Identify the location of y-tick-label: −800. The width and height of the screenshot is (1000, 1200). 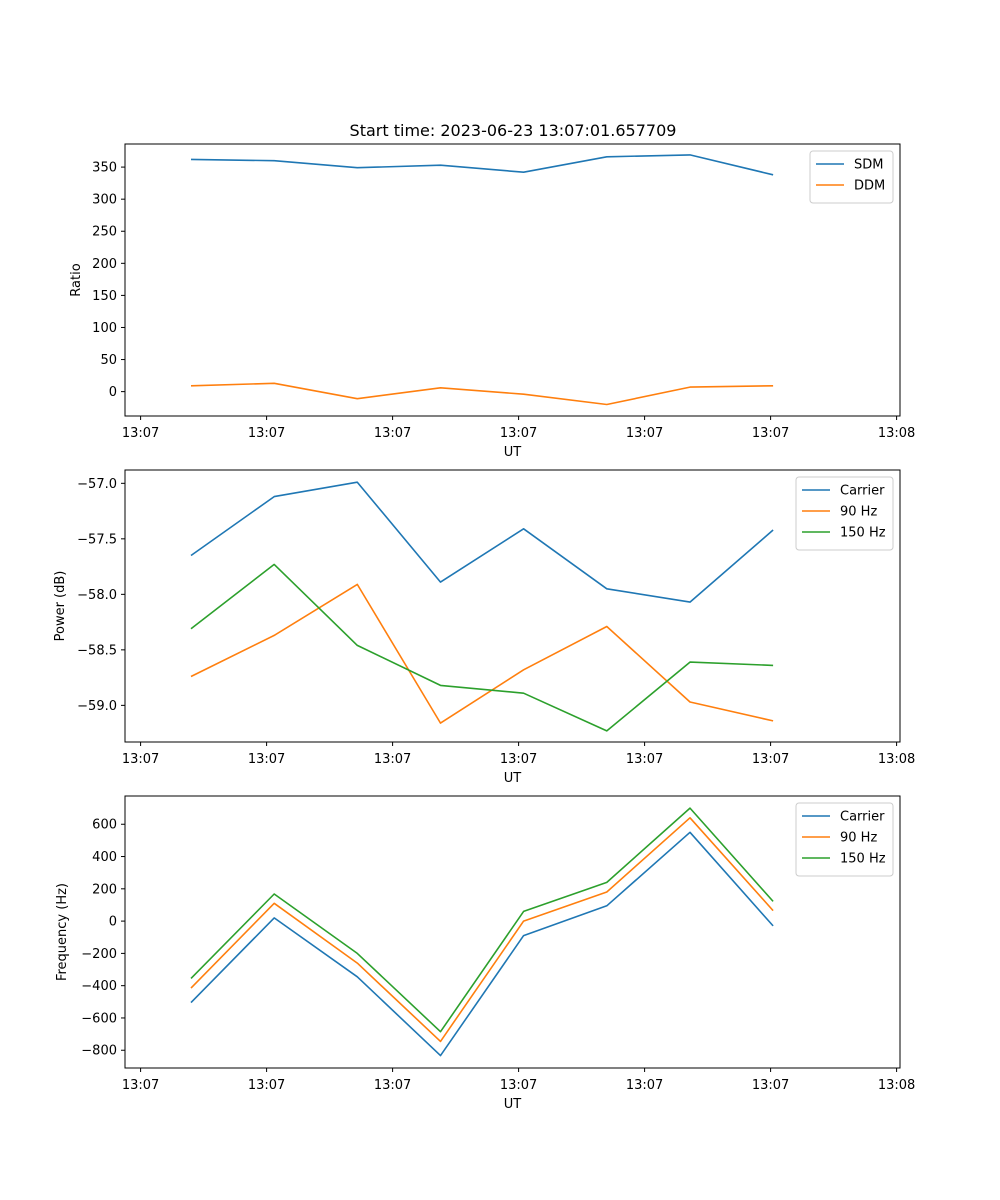
(99, 1051).